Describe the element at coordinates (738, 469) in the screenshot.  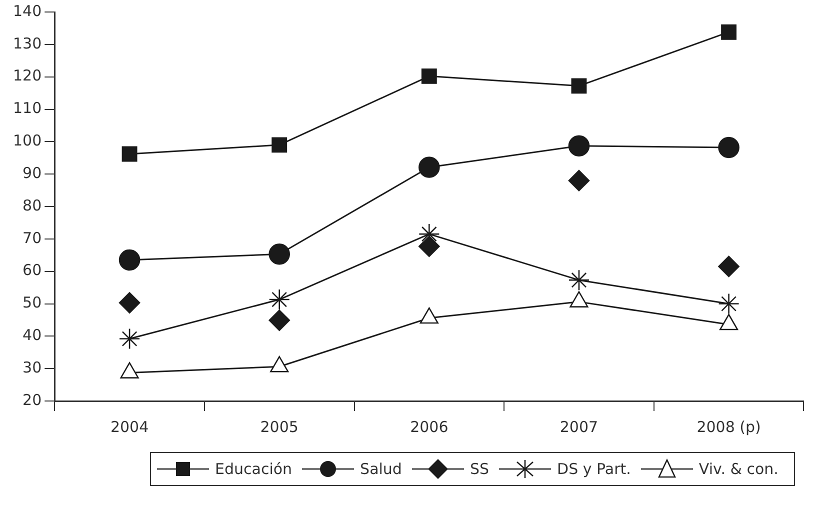
I see `legend-label: Viv. & con.` at that location.